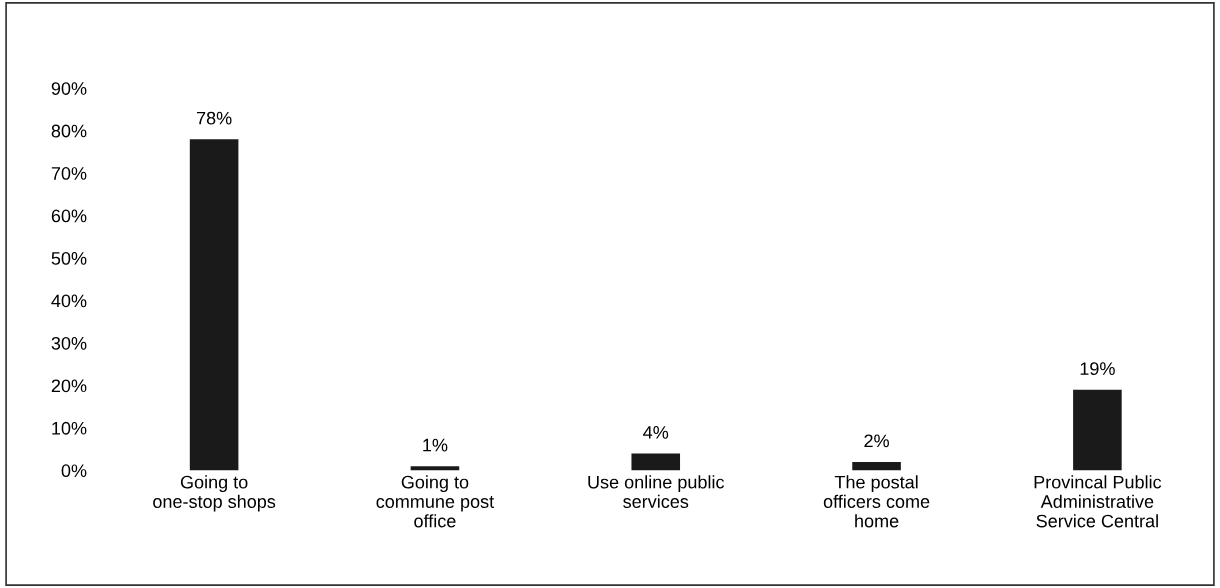  Describe the element at coordinates (435, 501) in the screenshot. I see `x-tick-label: Going to commune post office` at that location.